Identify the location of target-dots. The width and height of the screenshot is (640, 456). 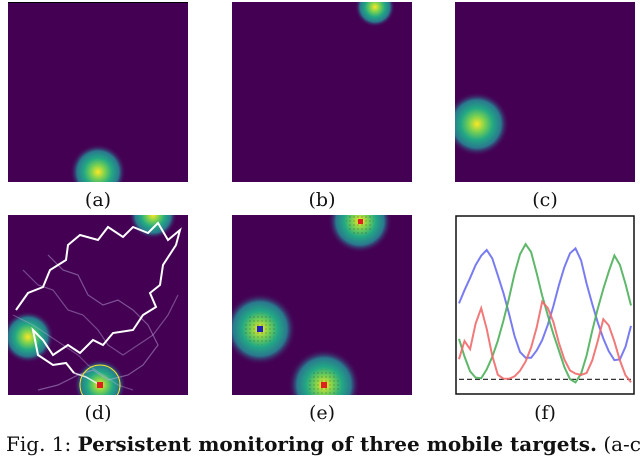
(360, 225).